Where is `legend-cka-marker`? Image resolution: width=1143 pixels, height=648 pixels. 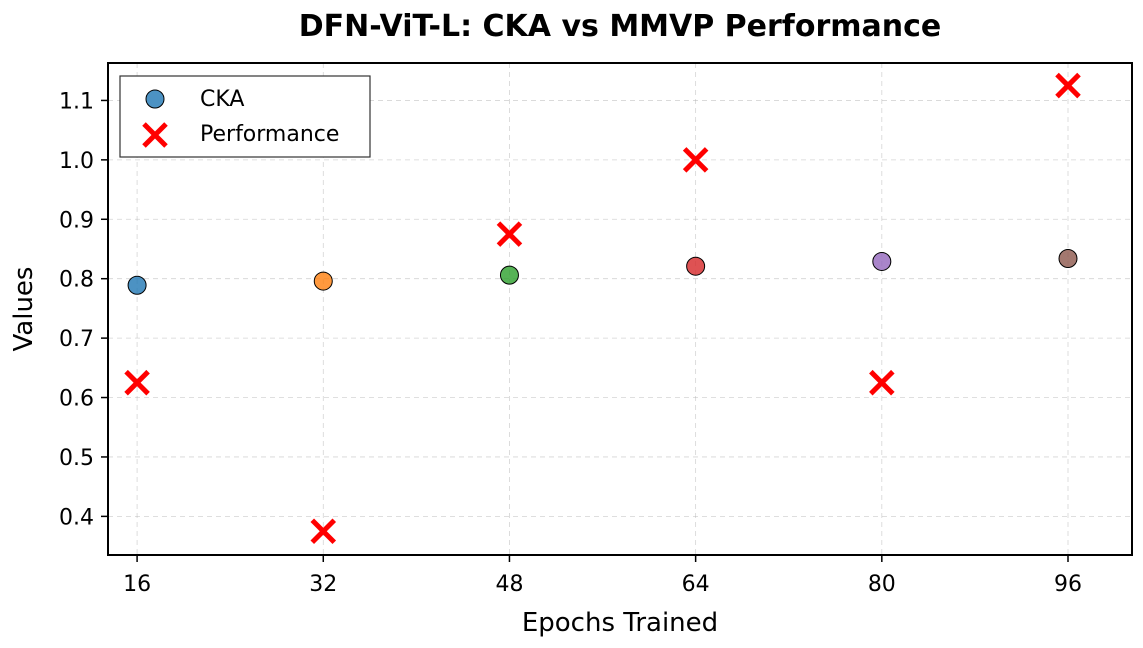 legend-cka-marker is located at coordinates (155, 99).